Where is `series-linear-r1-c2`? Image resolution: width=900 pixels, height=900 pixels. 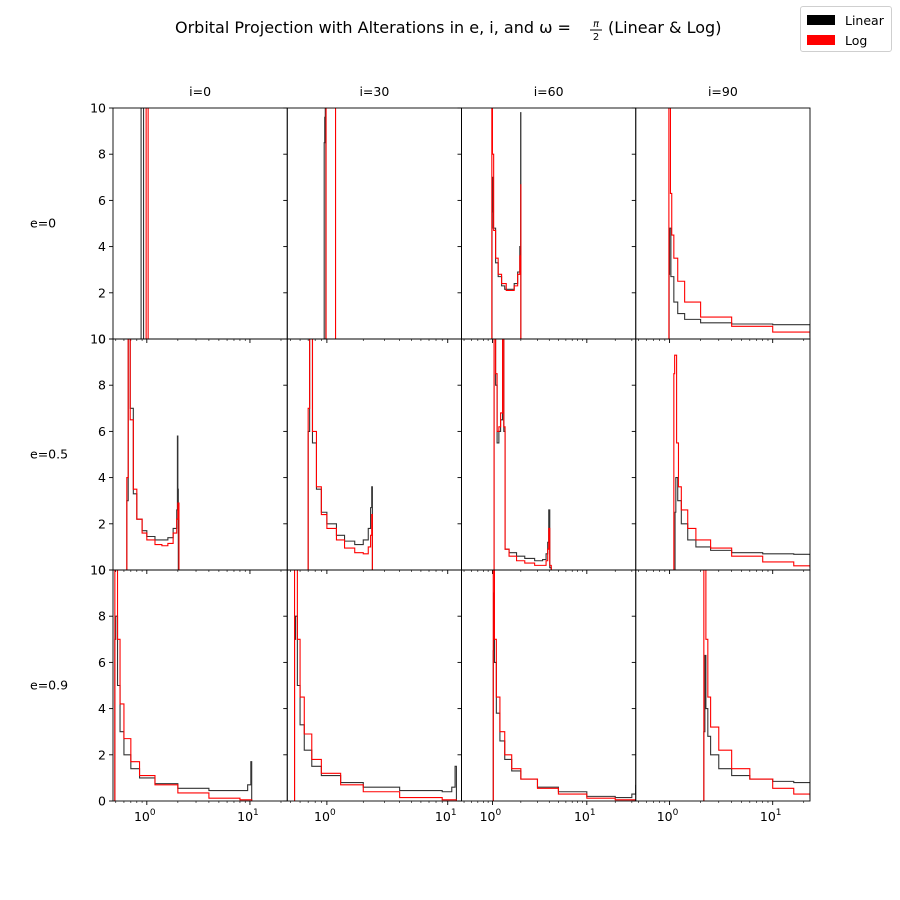
series-linear-r1-c2 is located at coordinates (522, 454).